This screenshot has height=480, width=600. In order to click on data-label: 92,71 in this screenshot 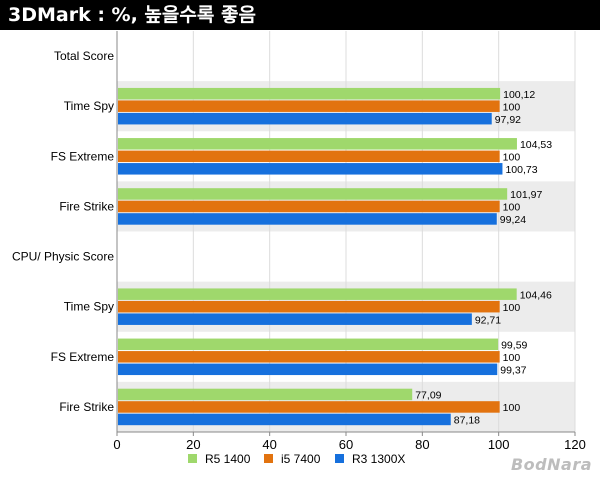, I will do `click(488, 320)`.